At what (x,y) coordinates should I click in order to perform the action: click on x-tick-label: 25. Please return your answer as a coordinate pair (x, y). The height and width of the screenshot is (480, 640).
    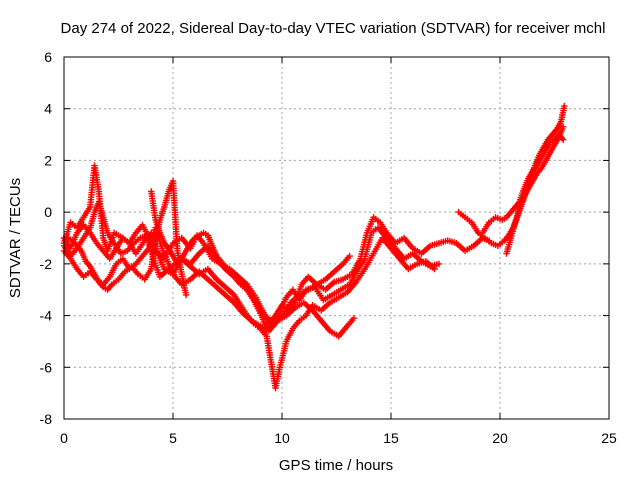
    Looking at the image, I should click on (609, 438).